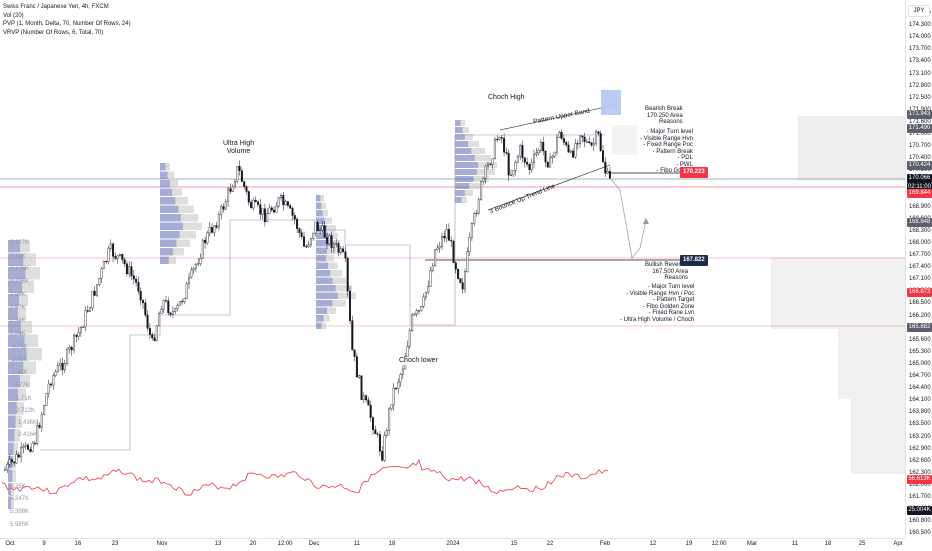 This screenshot has width=932, height=551. I want to click on symbol-title: Swiss Franc / Japanese Yen, 4h, FXCM, so click(56, 7).